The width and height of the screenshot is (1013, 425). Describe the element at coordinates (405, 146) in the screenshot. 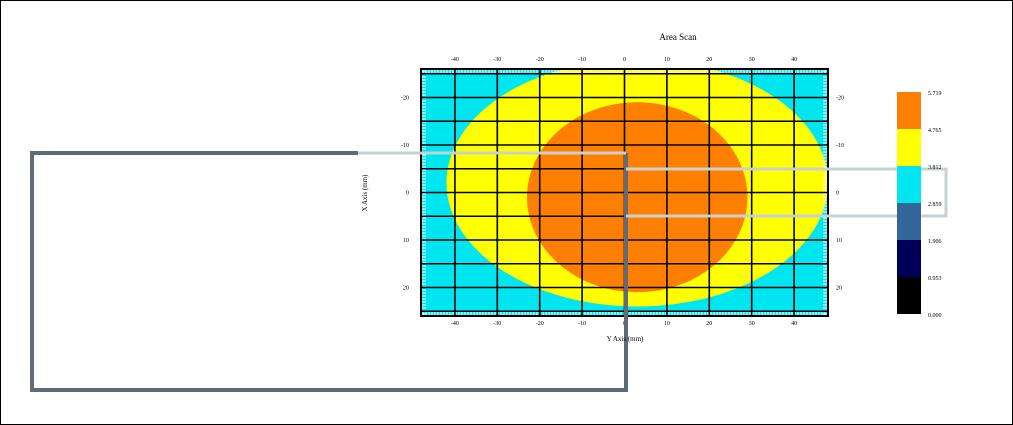

I see `y-tick-label-left: -10` at that location.